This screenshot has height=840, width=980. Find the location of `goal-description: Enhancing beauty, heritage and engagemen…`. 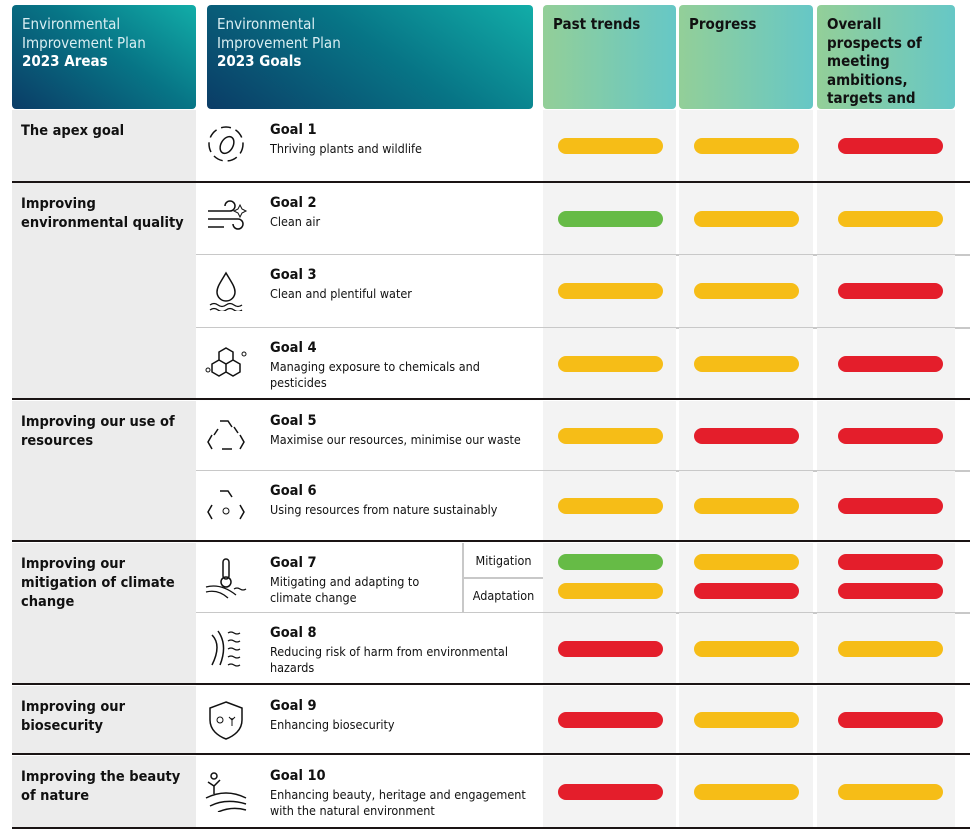

goal-description: Enhancing beauty, heritage and engagemen… is located at coordinates (398, 802).